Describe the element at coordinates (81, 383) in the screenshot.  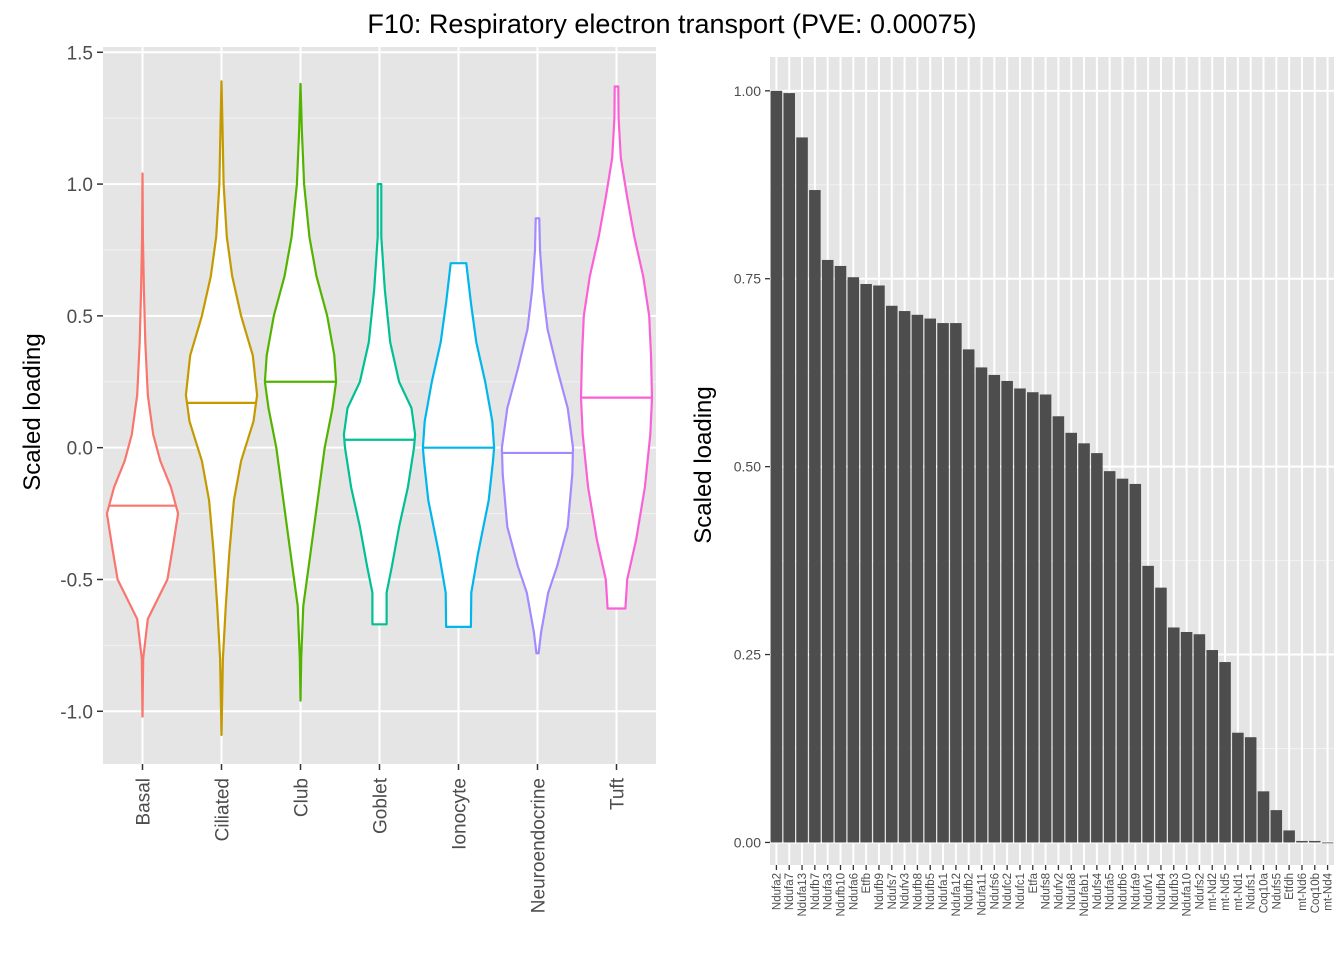
I see `violin-y-axis: -1.0 -0.5 0.0 0.5 1.0 1.5` at that location.